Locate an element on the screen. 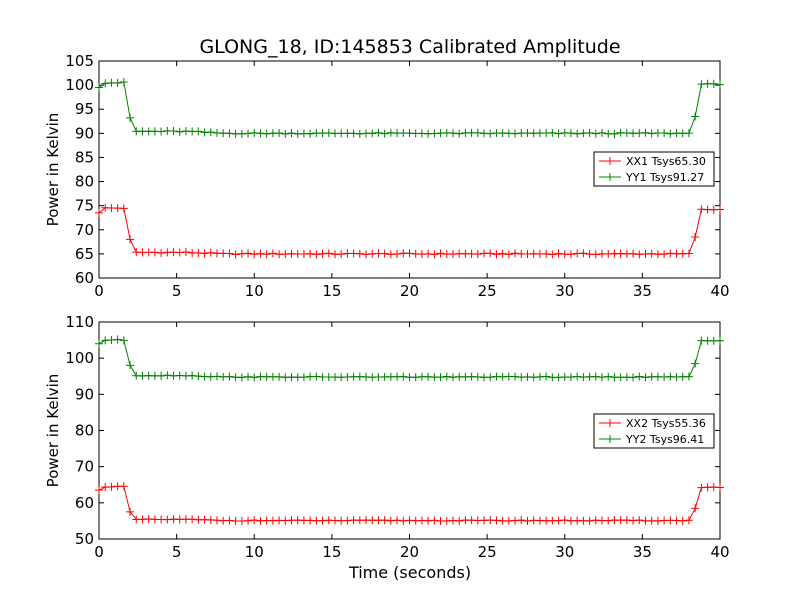  y-tick-label: 70 is located at coordinates (84, 467).